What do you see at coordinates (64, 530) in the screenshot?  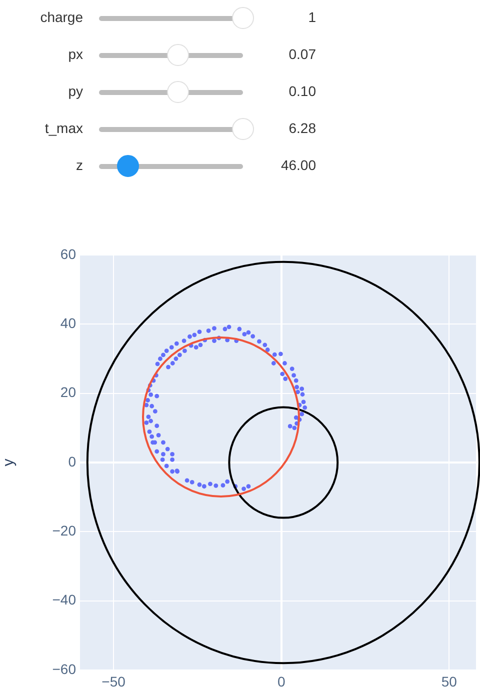 I see `y-tick-label: −20` at bounding box center [64, 530].